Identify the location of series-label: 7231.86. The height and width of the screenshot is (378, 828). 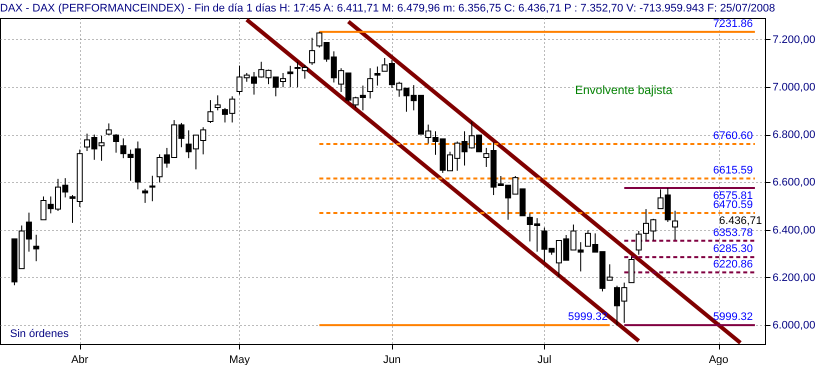
(733, 24).